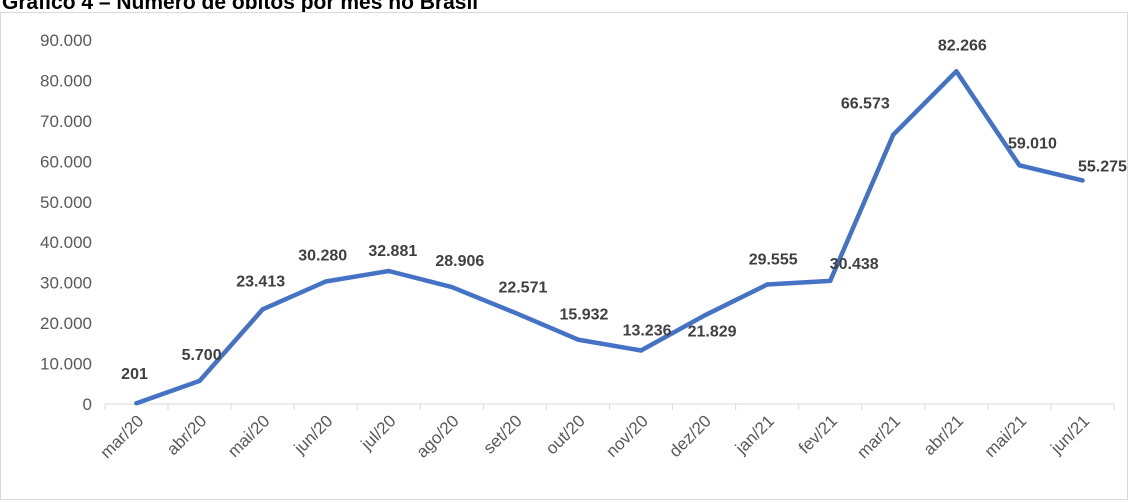 This screenshot has width=1131, height=502. Describe the element at coordinates (1006, 436) in the screenshot. I see `x-tick-label: mai/21` at that location.